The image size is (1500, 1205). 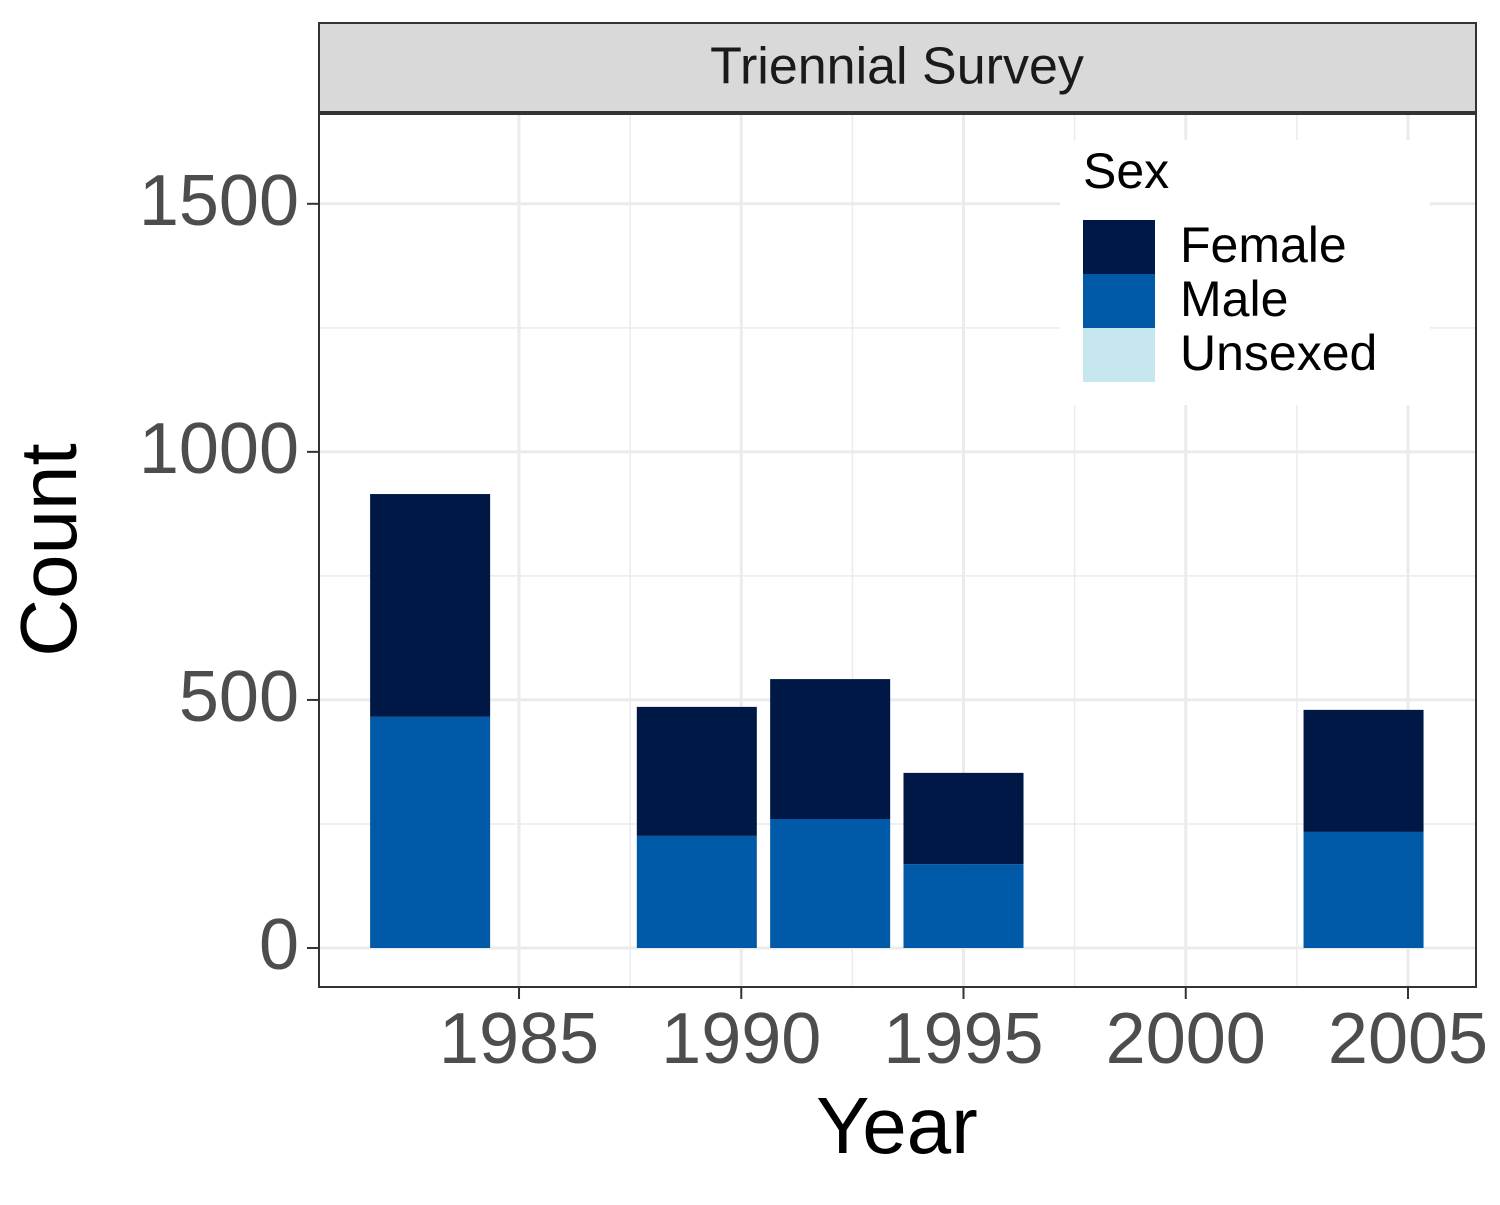 I want to click on x-tick-label: 2000, so click(x=1186, y=1039).